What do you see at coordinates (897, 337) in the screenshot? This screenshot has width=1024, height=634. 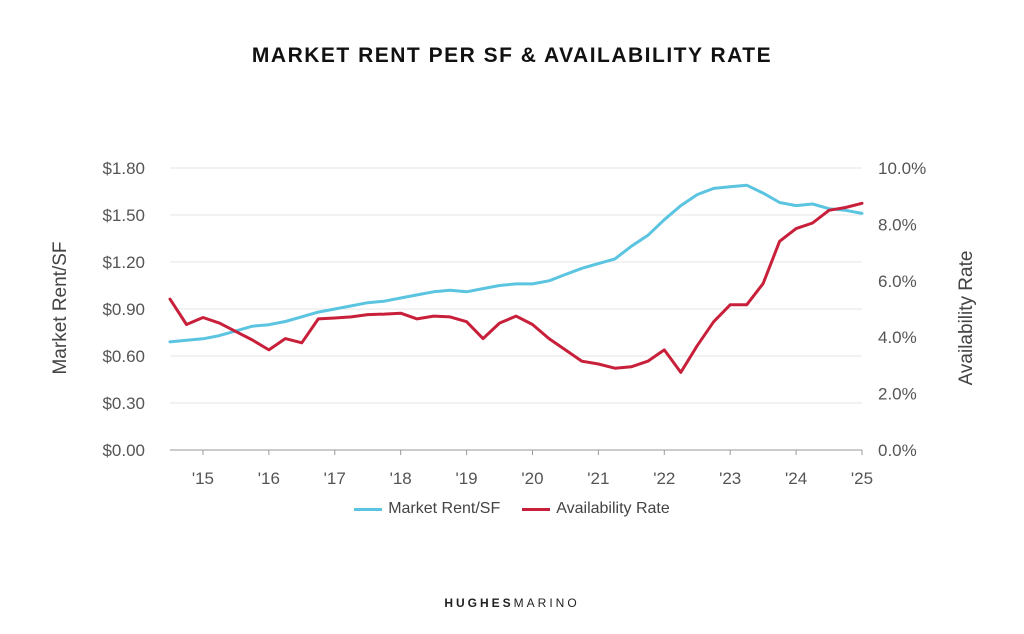 I see `right-tick-label: 4.0%` at bounding box center [897, 337].